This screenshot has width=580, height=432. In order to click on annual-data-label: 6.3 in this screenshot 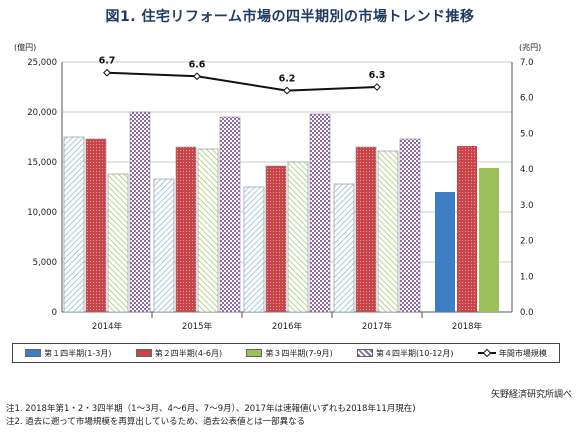, I will do `click(377, 75)`.